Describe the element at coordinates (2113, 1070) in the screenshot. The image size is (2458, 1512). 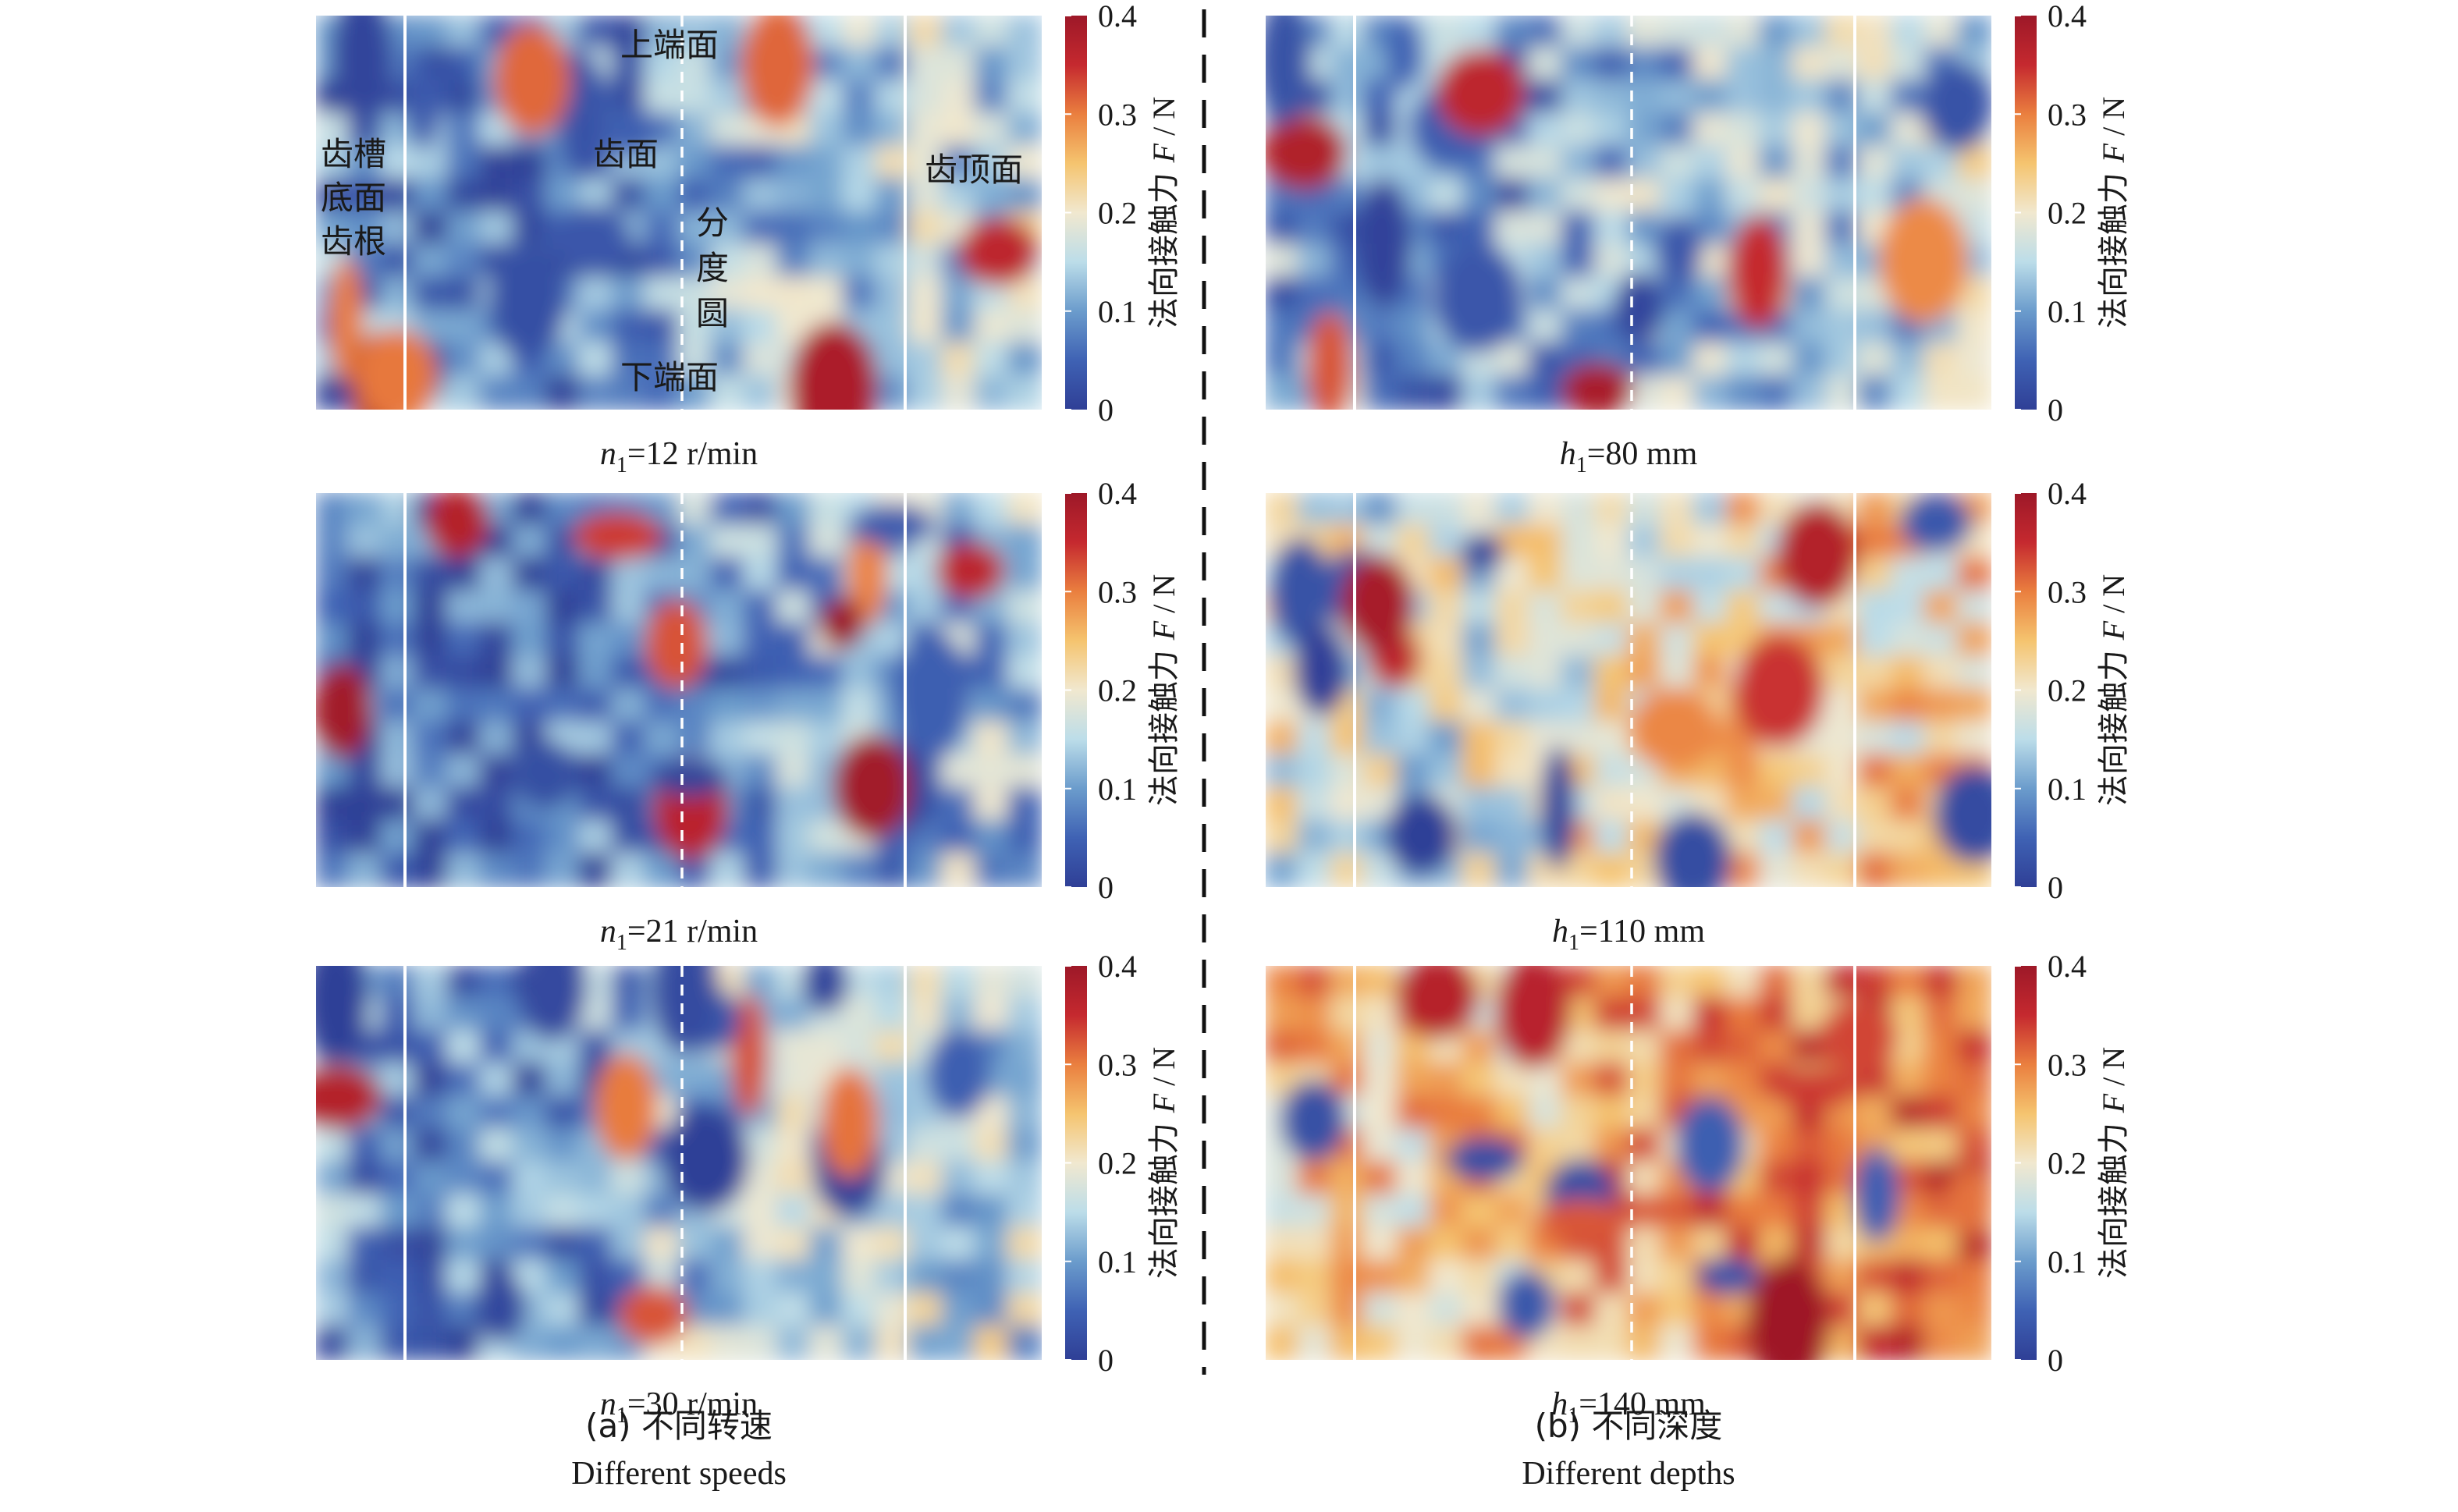
I see `colorbar-title-unit: / N` at that location.